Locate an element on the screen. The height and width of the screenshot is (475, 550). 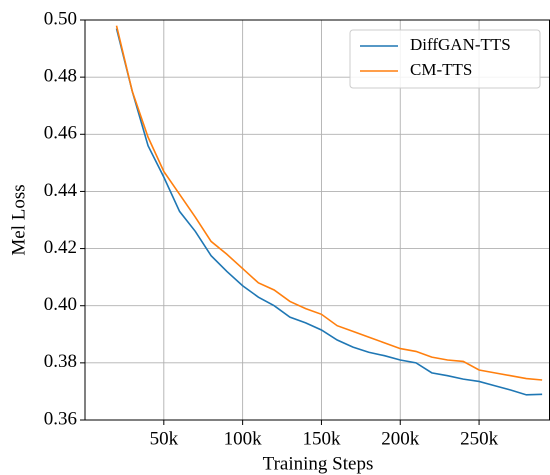
legend-label: CM-TTS is located at coordinates (441, 69).